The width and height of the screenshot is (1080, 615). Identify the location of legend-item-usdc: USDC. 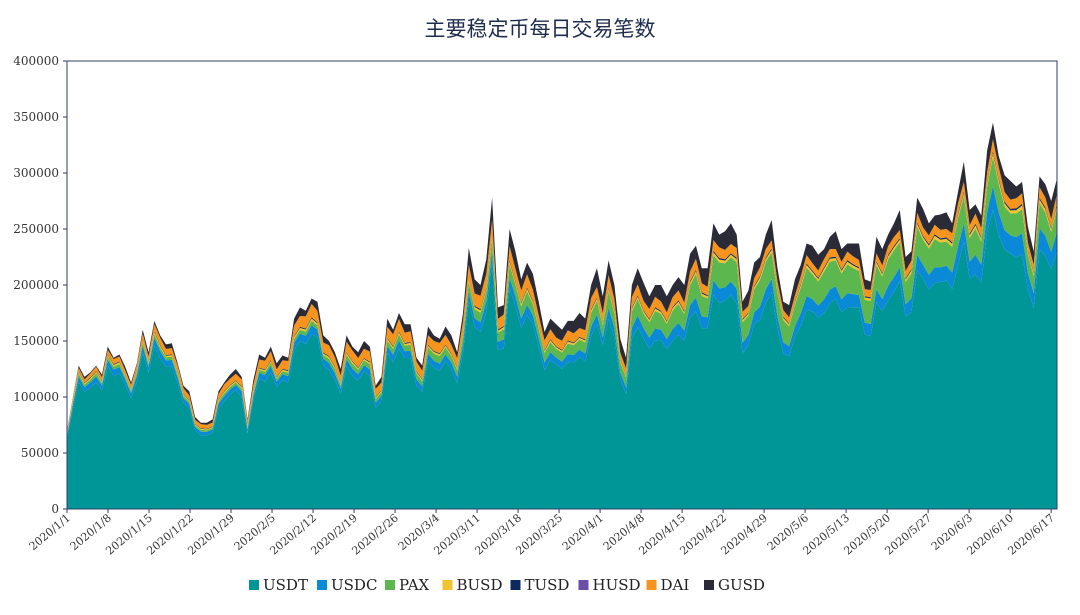
(347, 585).